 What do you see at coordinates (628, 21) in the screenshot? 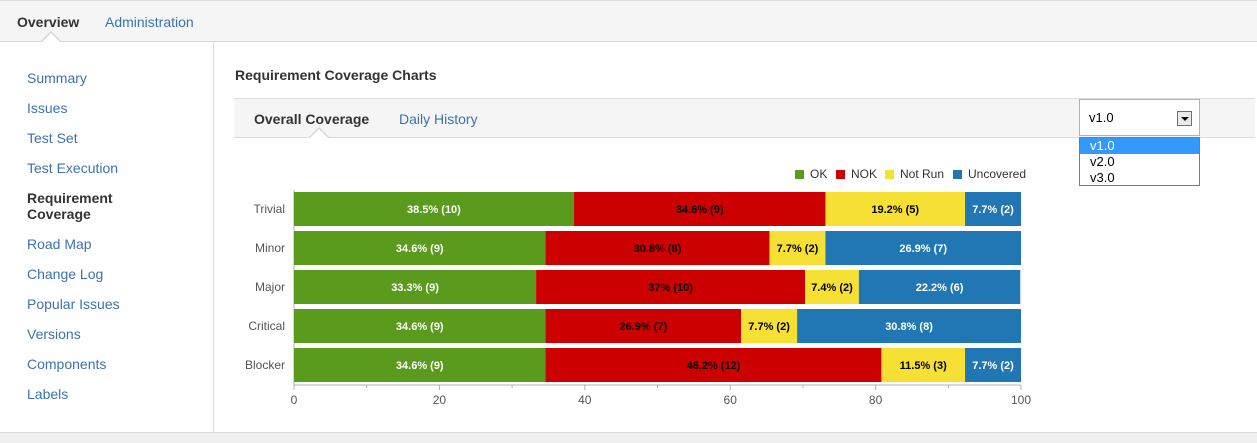
I see `top-nav: Overview Administration` at bounding box center [628, 21].